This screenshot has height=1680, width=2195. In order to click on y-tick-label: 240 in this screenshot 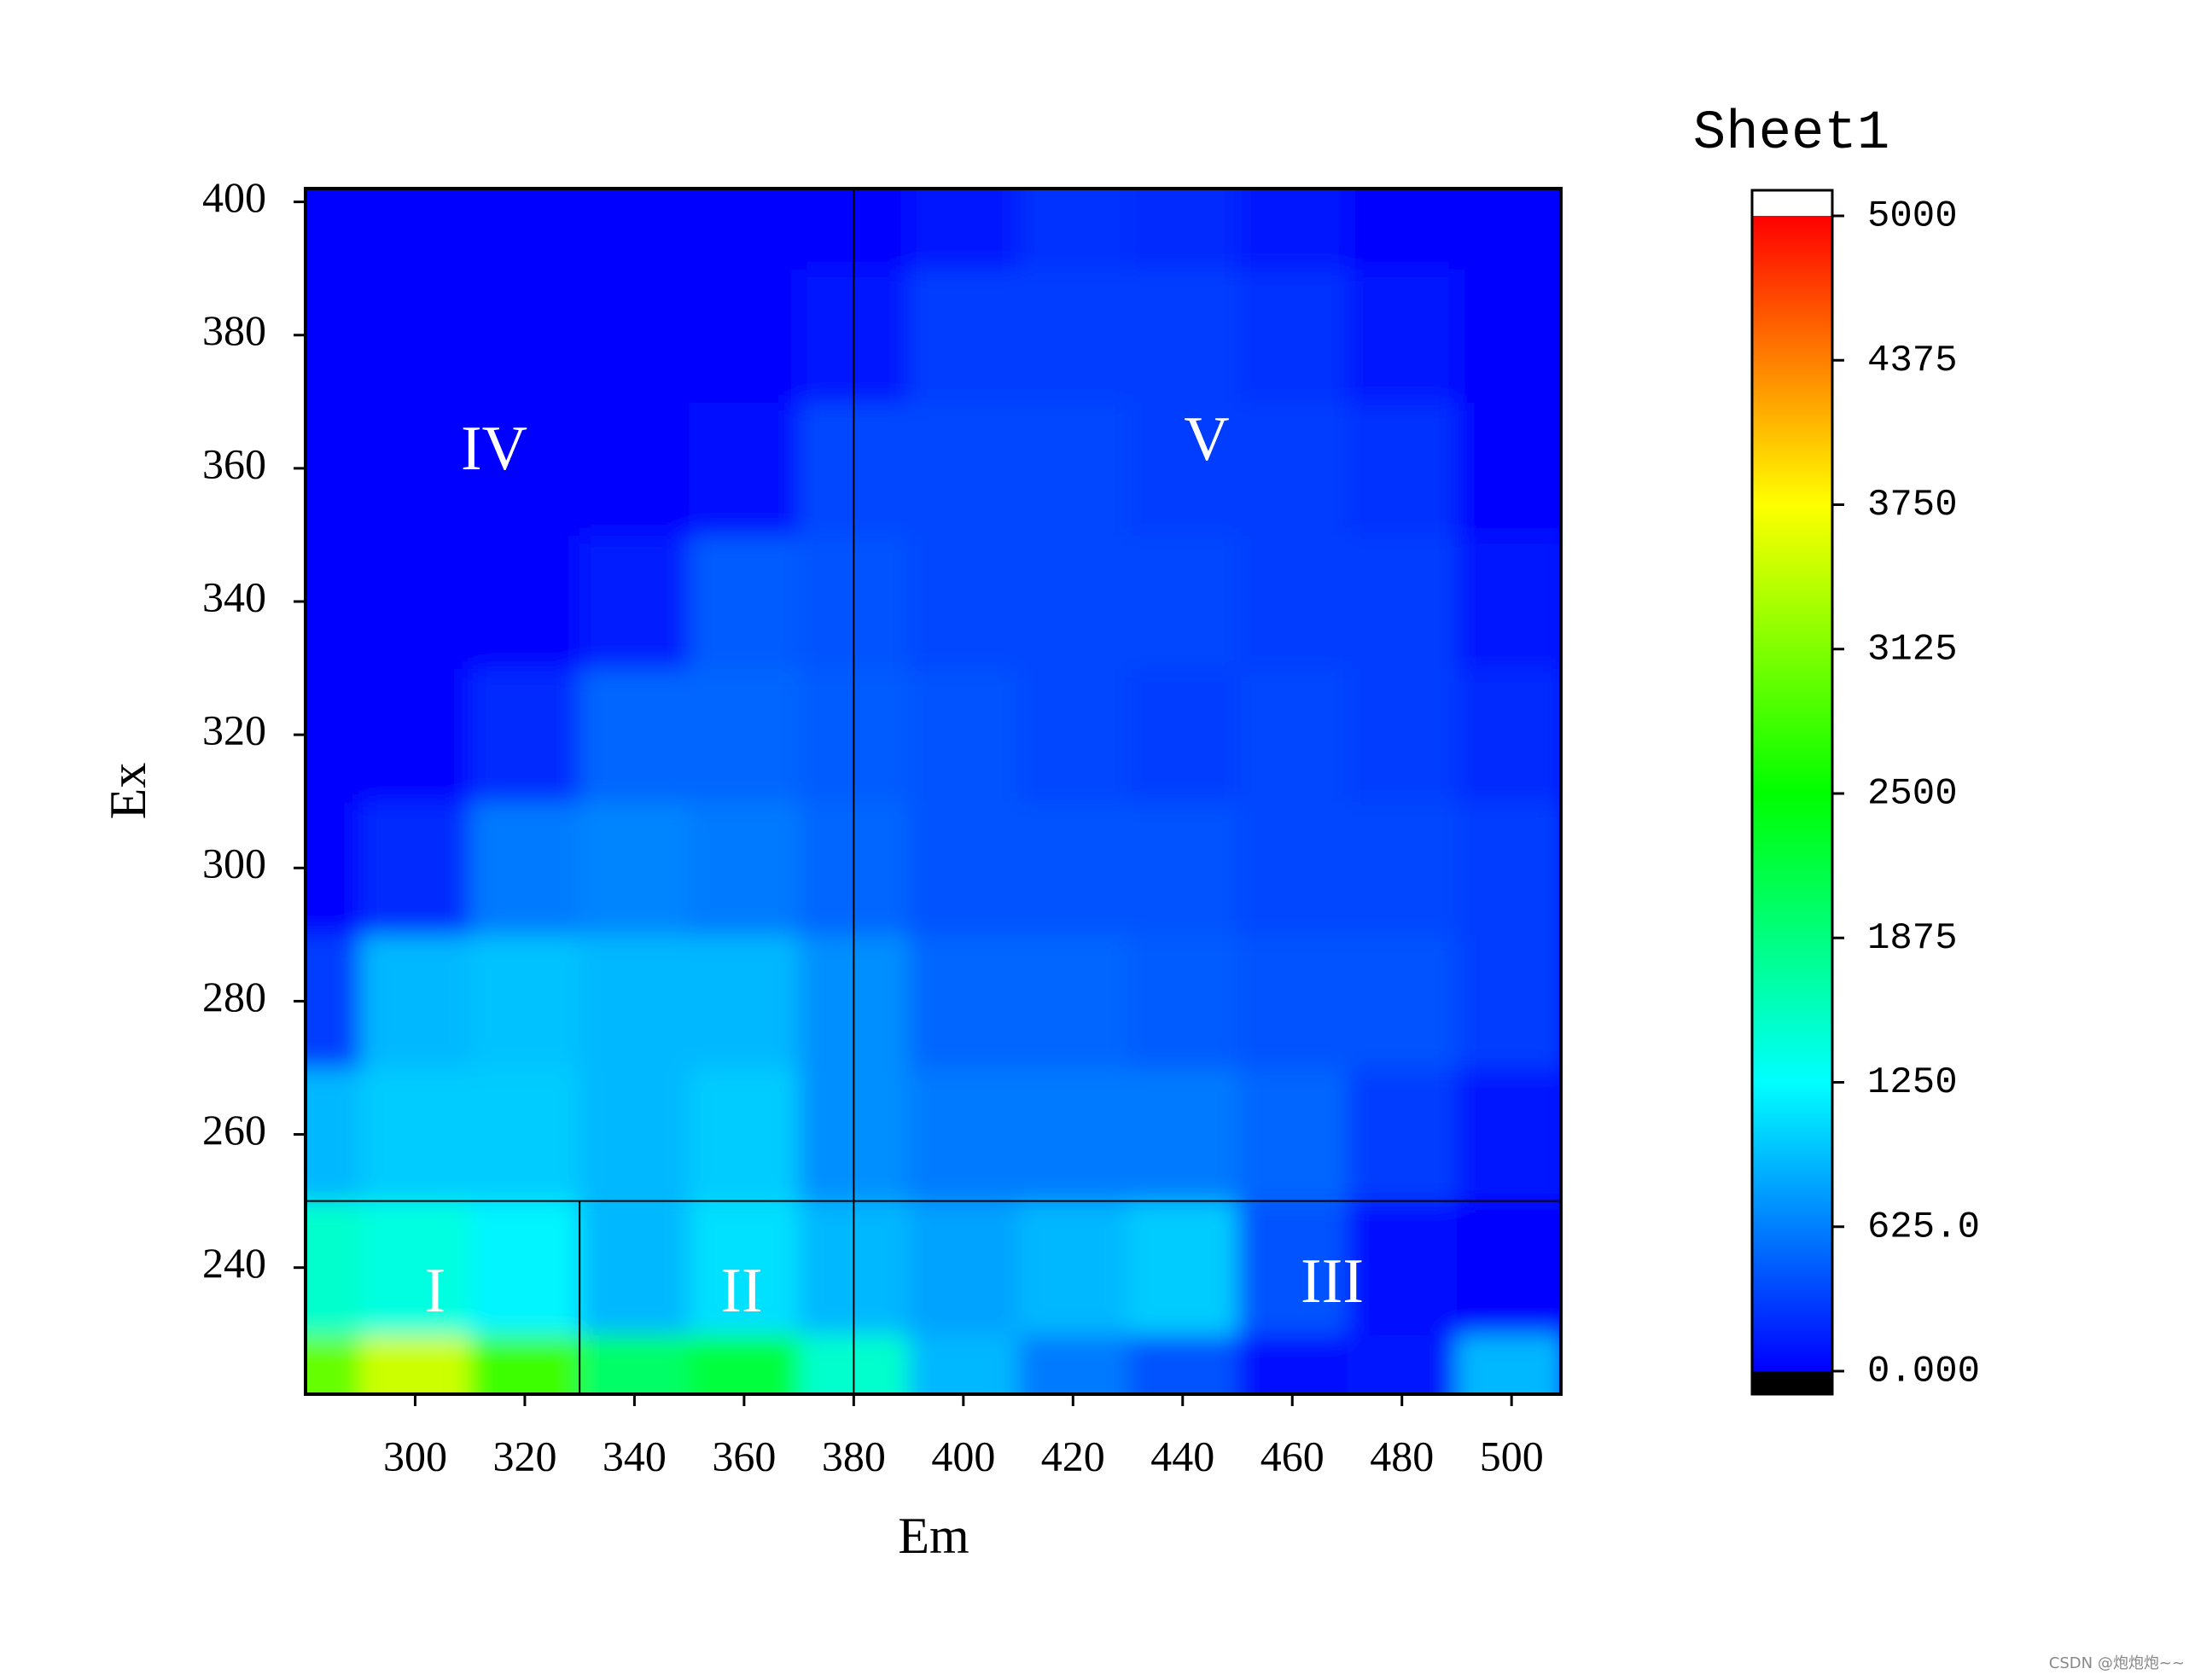, I will do `click(234, 1263)`.